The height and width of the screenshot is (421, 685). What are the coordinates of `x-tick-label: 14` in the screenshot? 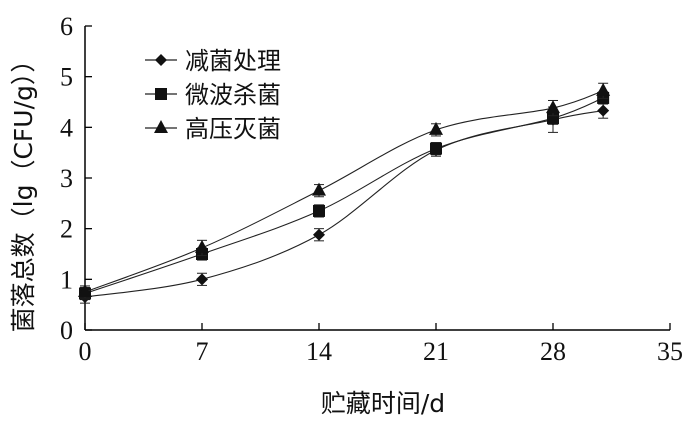 It's located at (319, 351).